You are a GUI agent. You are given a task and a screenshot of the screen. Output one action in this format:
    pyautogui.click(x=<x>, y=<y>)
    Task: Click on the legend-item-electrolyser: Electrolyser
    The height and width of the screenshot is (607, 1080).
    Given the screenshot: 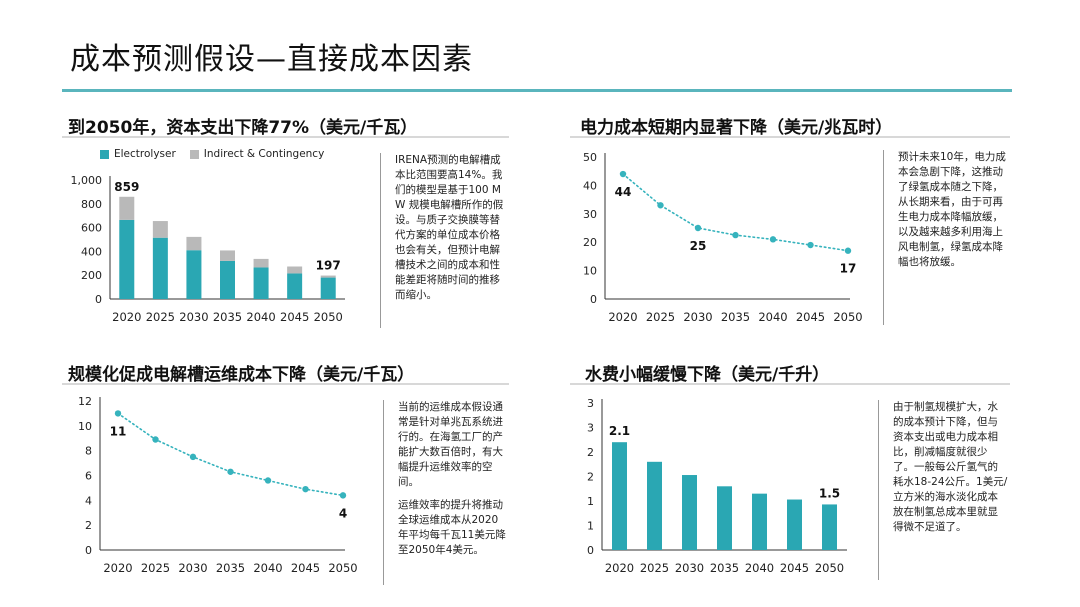 What is the action you would take?
    pyautogui.click(x=138, y=154)
    